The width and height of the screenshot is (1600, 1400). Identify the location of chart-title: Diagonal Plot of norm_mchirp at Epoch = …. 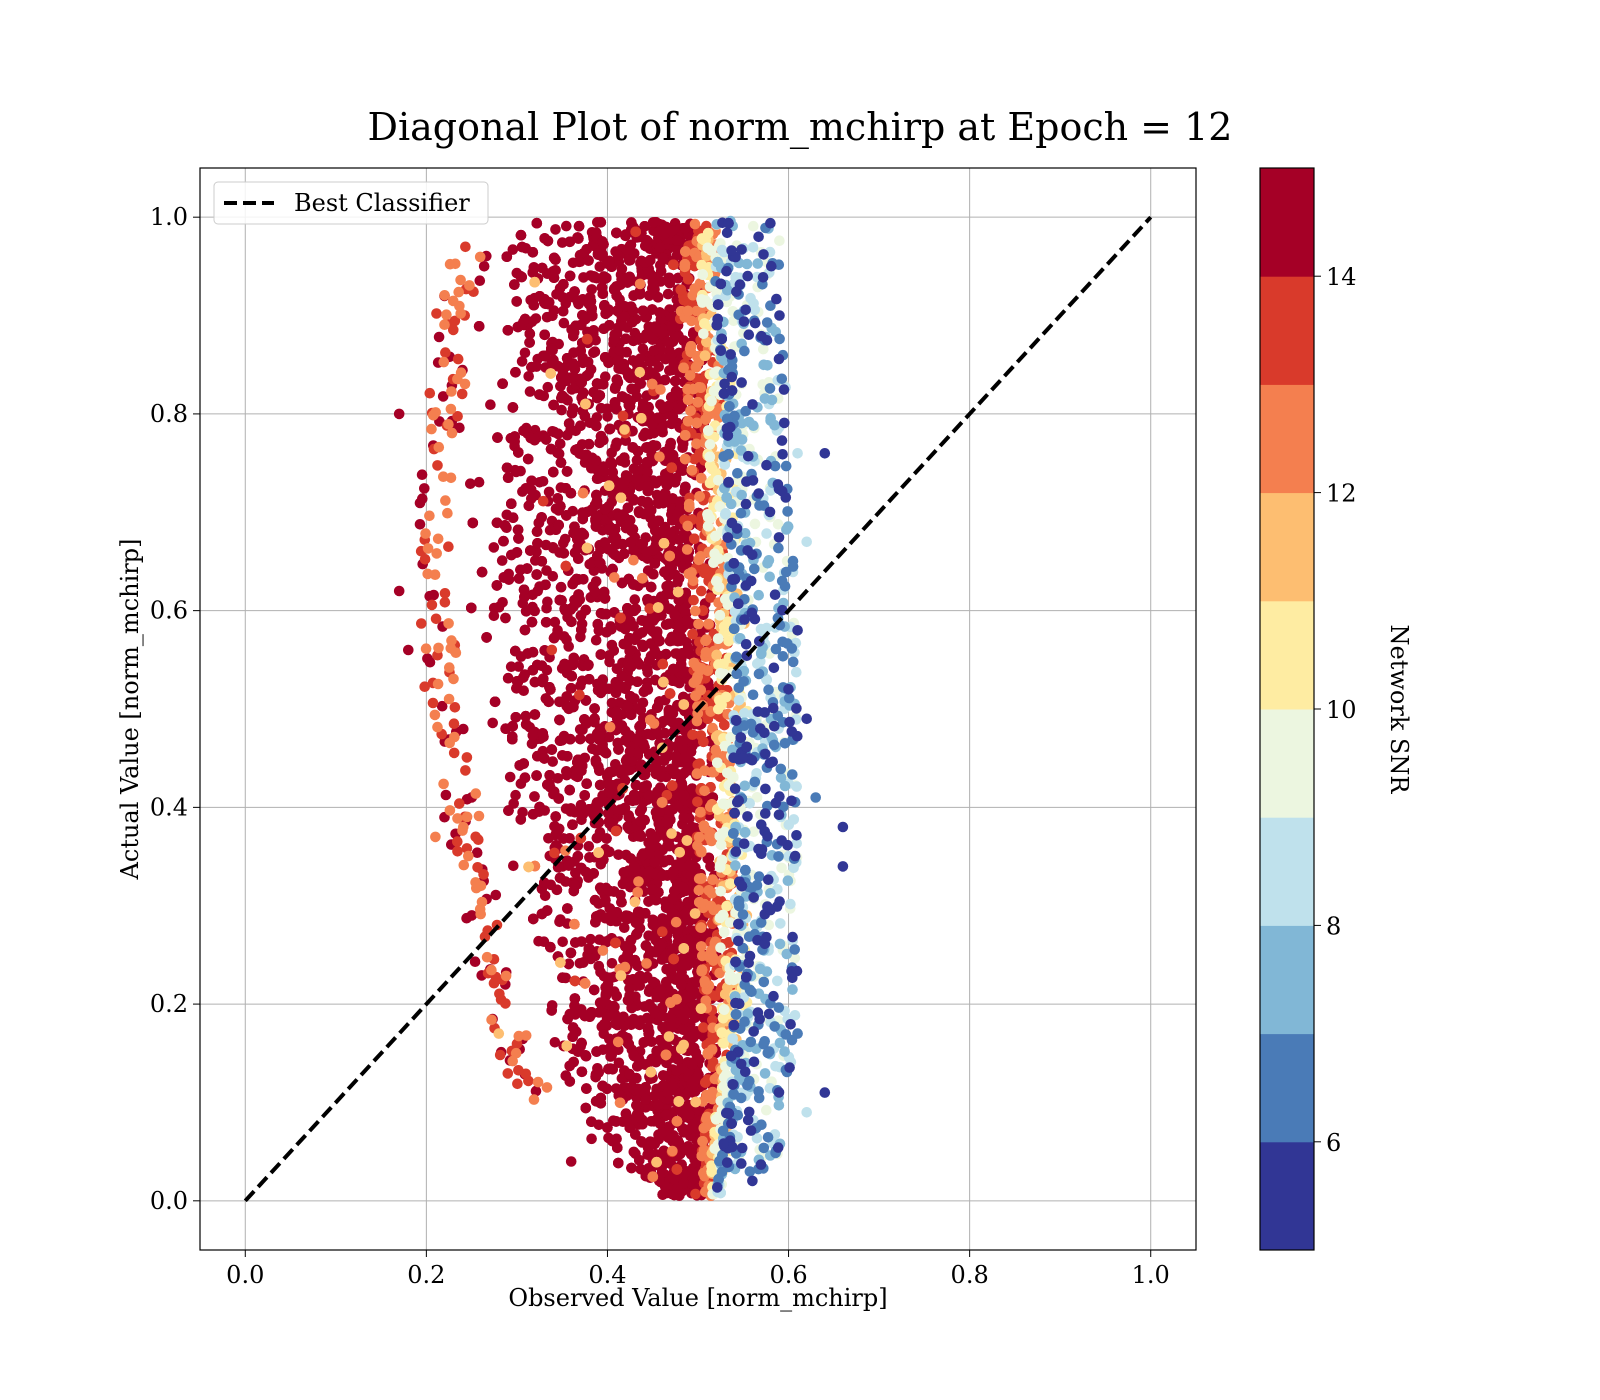
(800, 127).